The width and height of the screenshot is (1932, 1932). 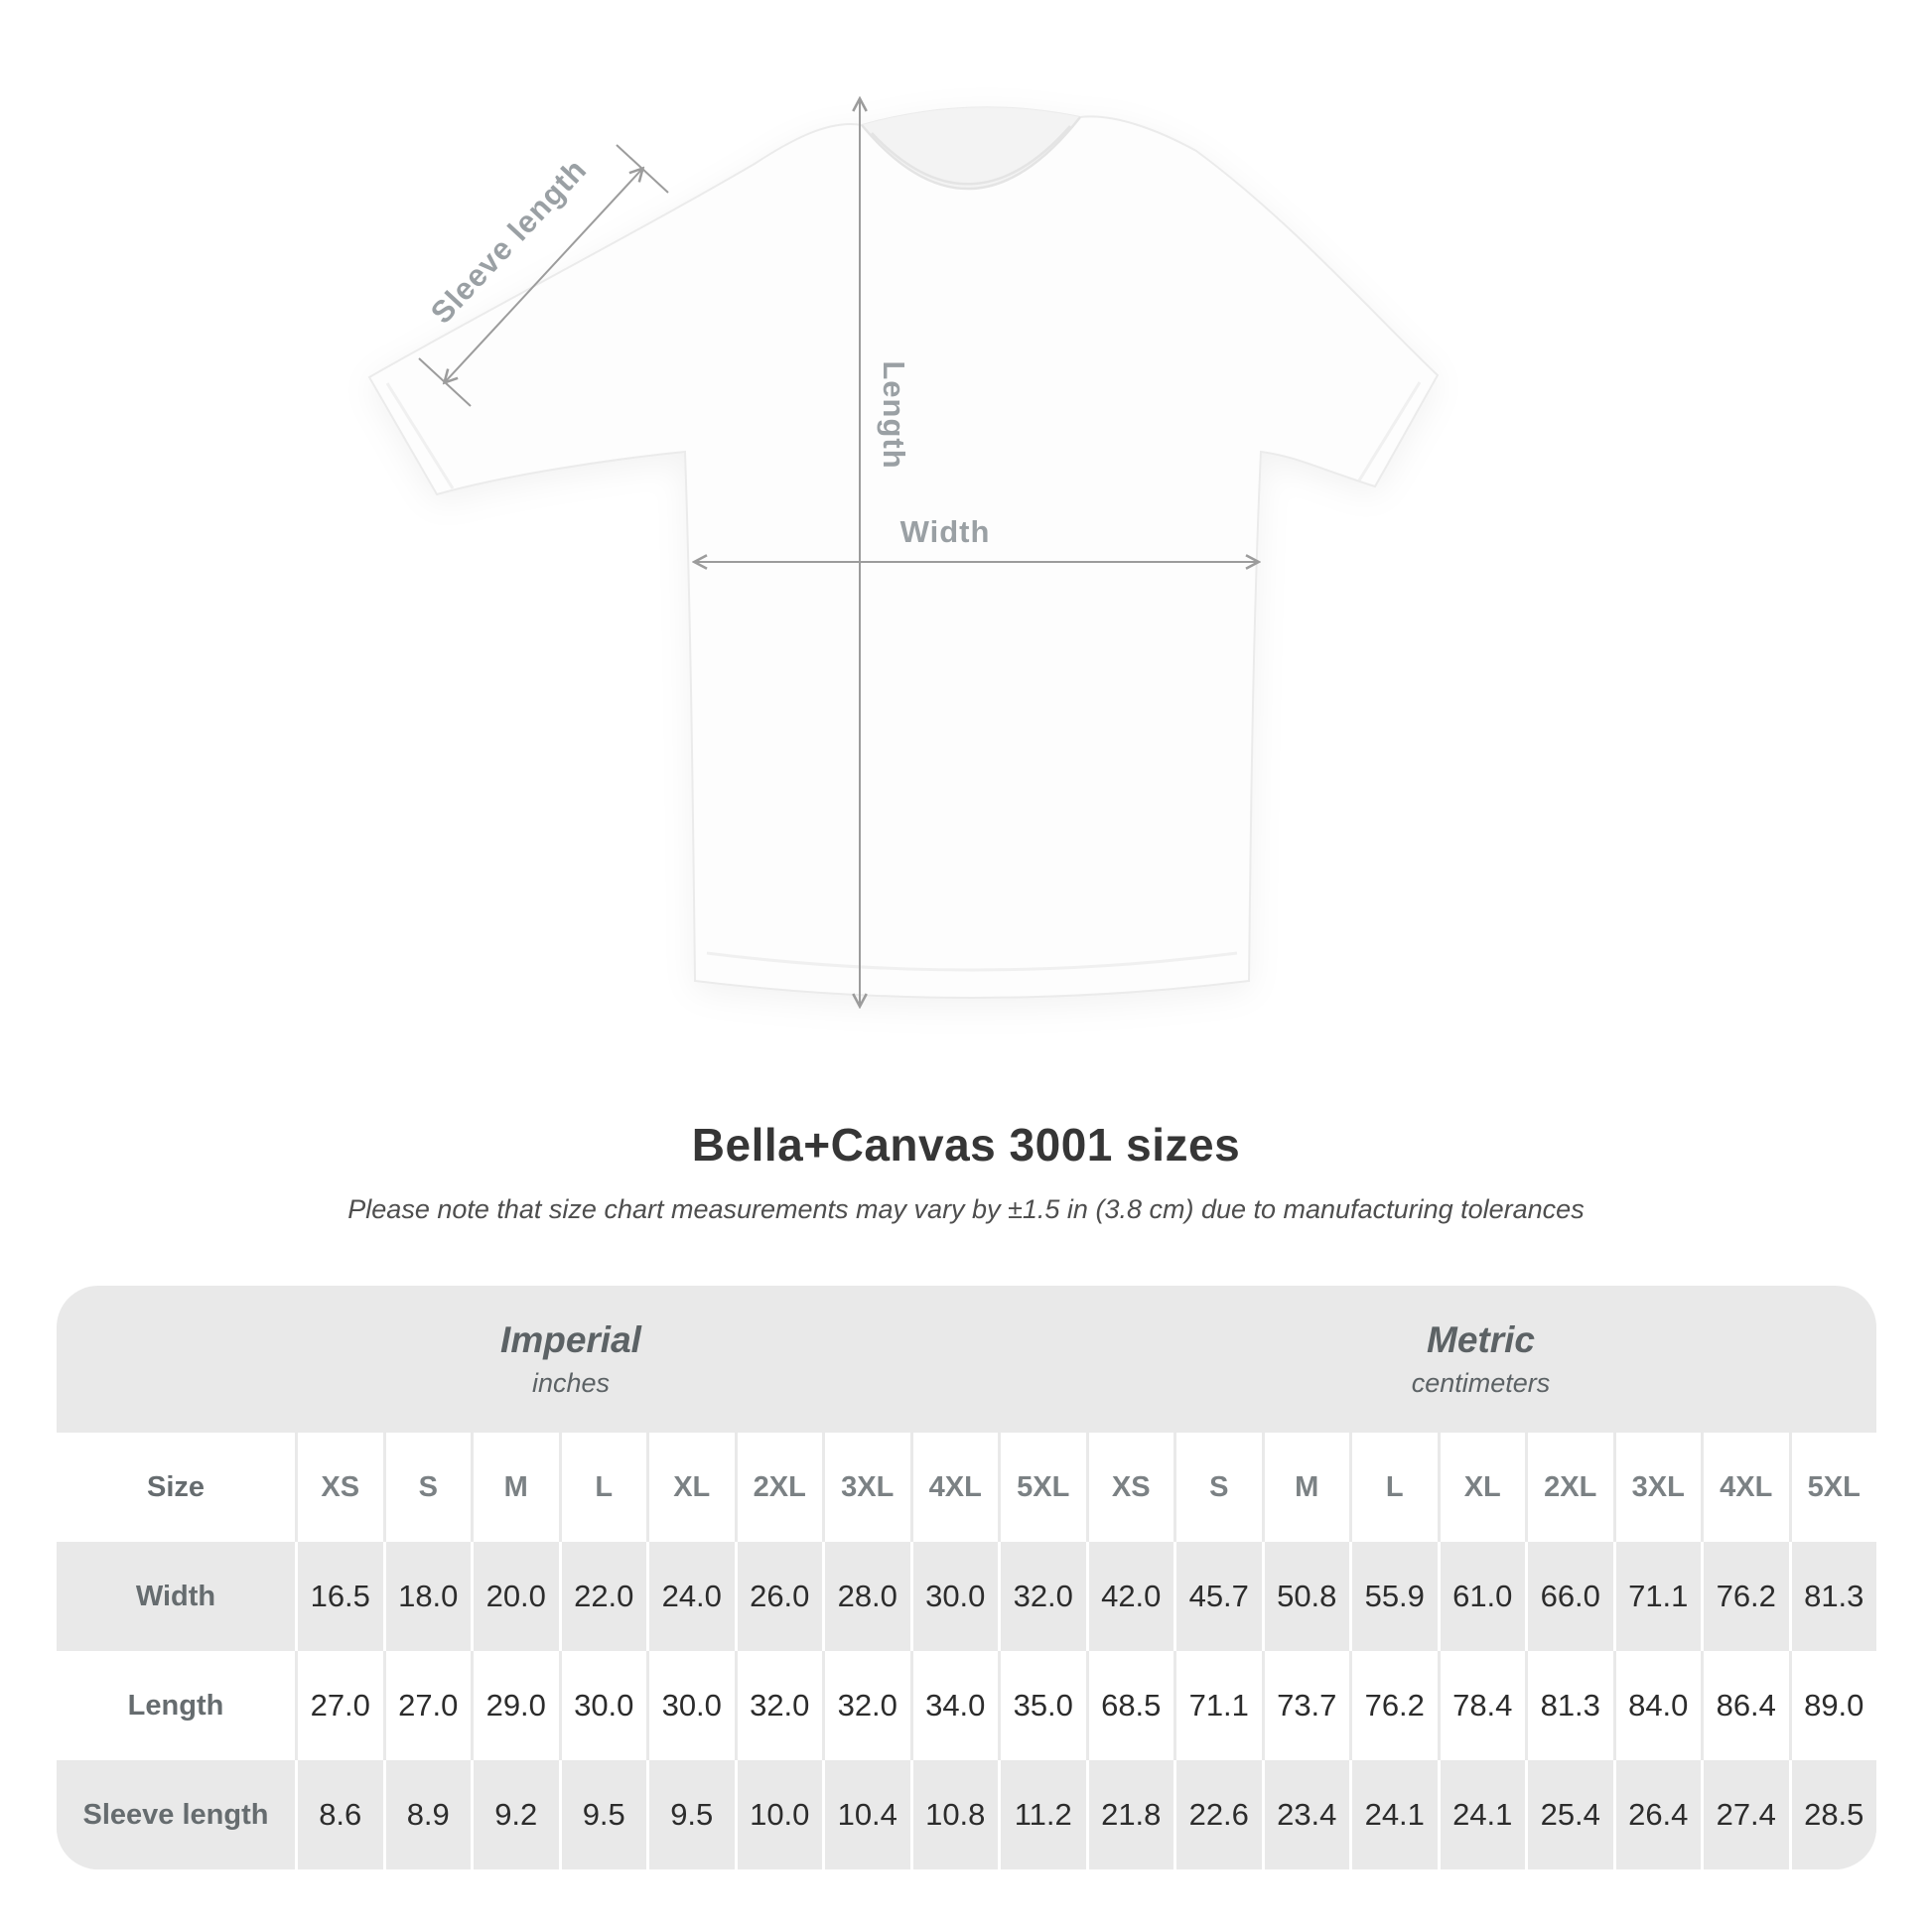 I want to click on sleeve-length-tick-end, so click(x=642, y=169).